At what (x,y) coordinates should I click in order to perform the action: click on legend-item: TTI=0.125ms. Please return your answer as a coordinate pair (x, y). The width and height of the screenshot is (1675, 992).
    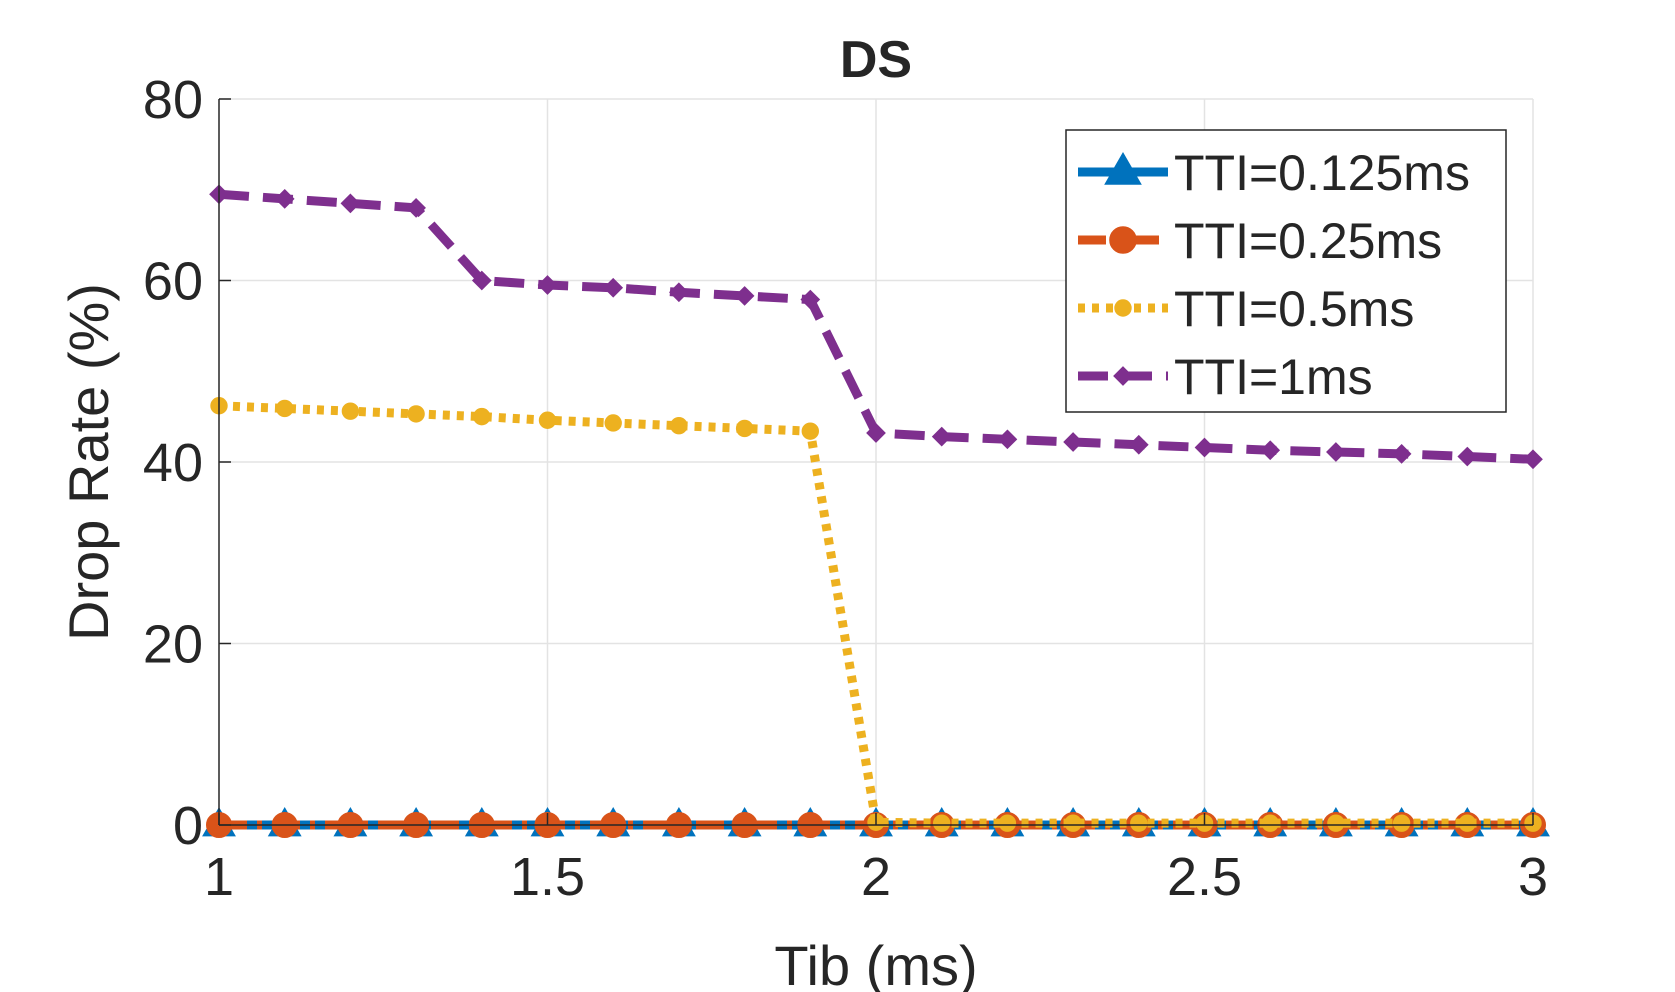
    Looking at the image, I should click on (1274, 173).